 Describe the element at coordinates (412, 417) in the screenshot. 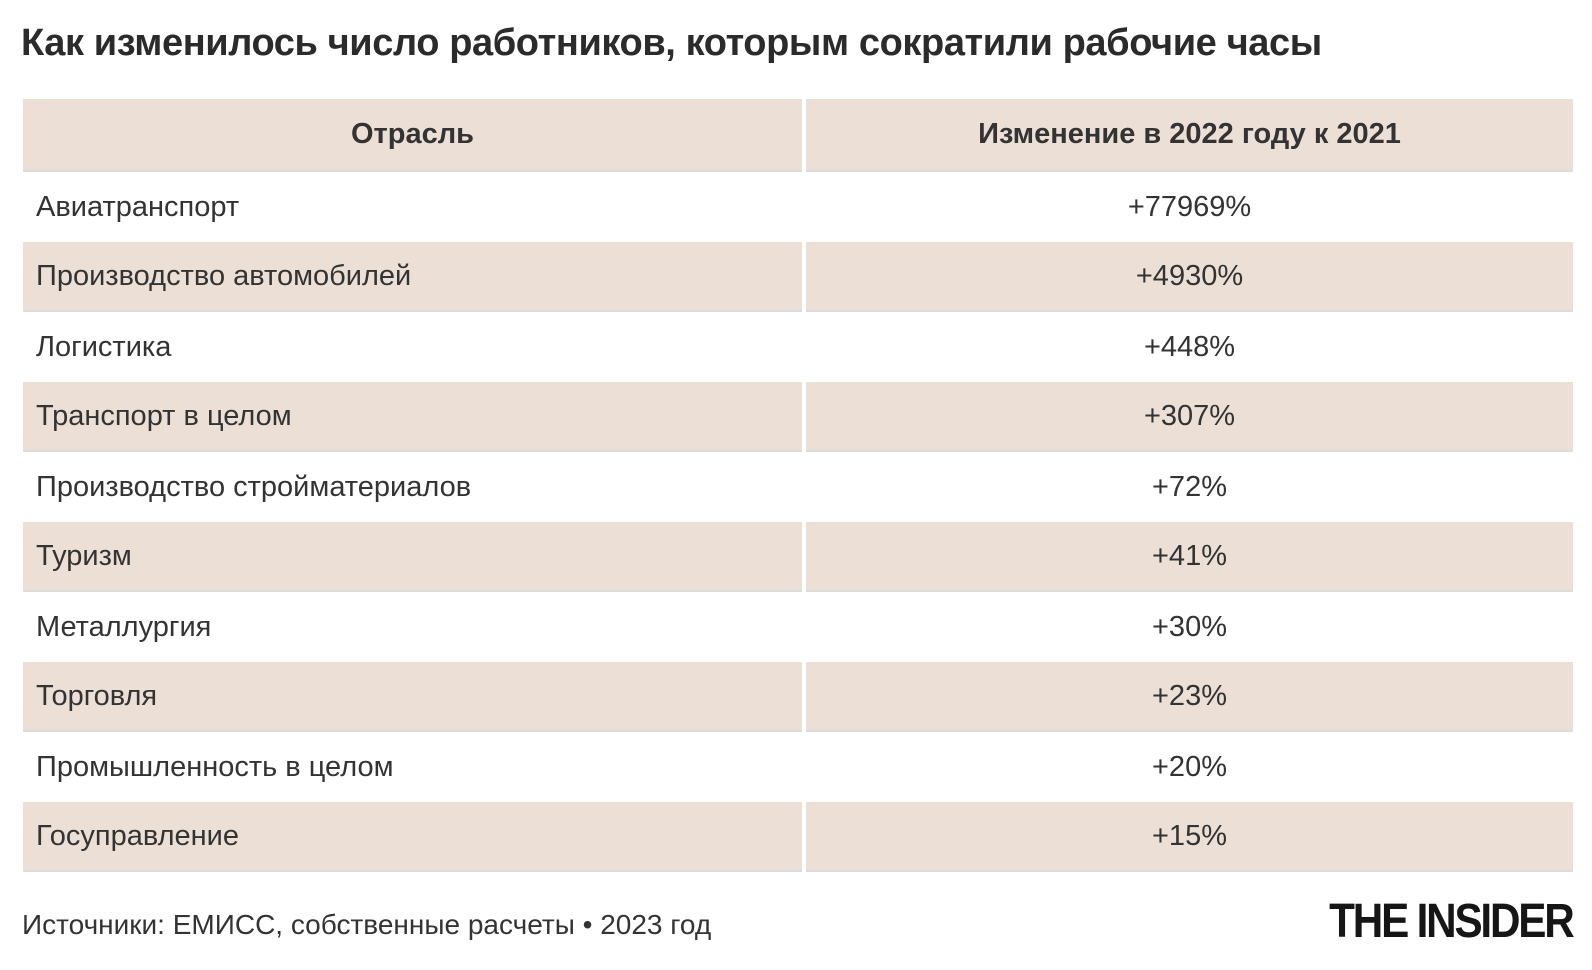

I see `industry-cell: Транспорт в целом` at that location.